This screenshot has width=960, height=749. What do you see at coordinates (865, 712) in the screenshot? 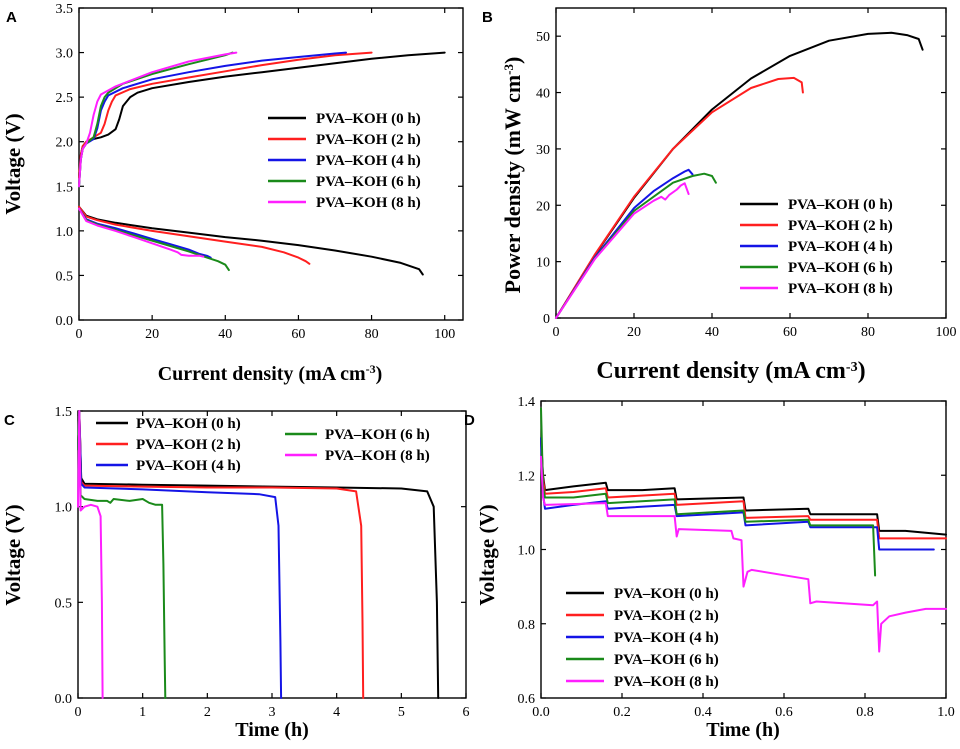
I see `x-tick-label: 0.8` at bounding box center [865, 712].